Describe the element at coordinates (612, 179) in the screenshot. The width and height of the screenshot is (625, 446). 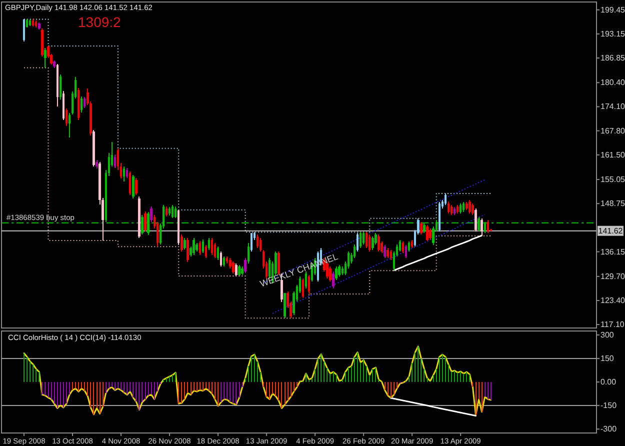
I see `y-tick-label: 155.05` at that location.